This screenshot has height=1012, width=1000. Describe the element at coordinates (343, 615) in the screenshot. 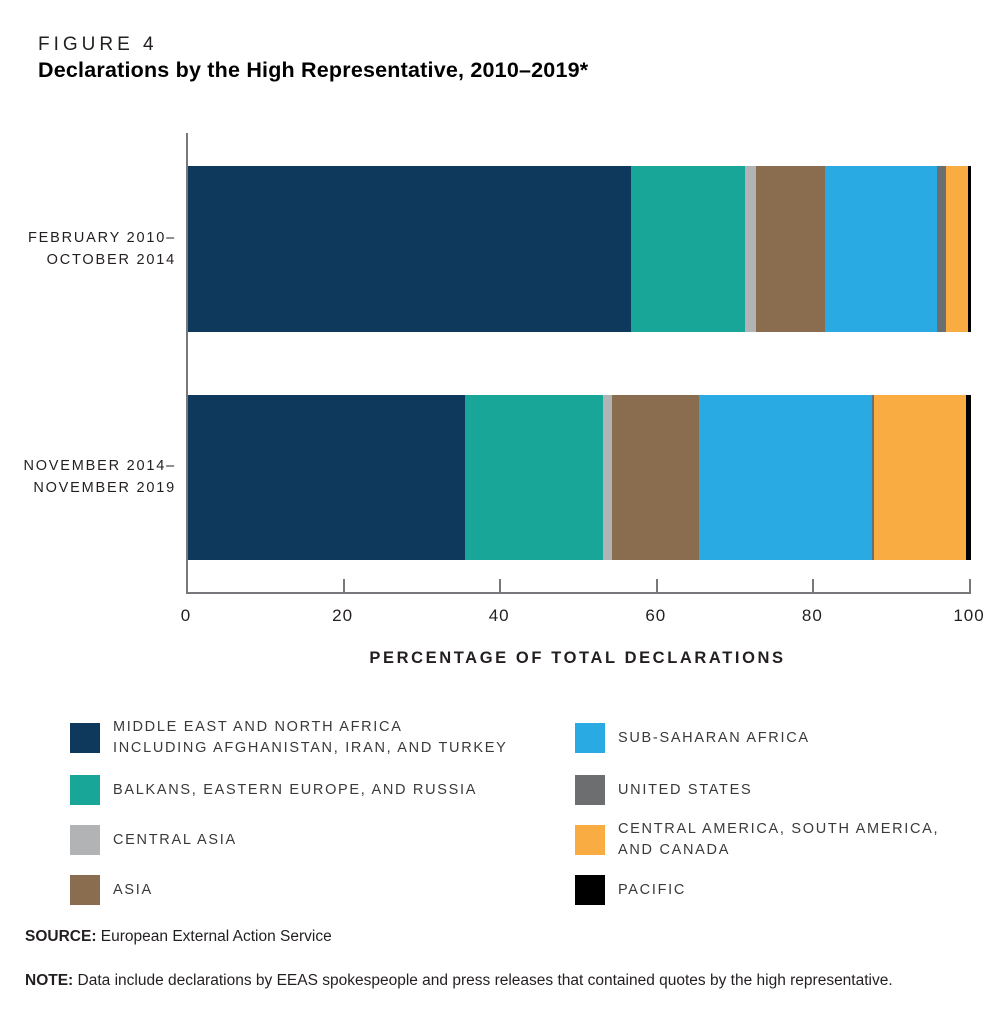

I see `x-axis-tick-label: 20` at that location.